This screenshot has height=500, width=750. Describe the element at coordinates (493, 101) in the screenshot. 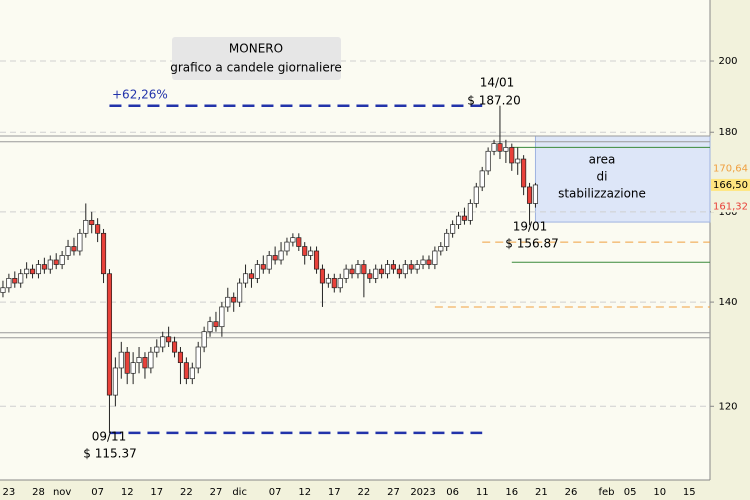

I see `annotation: $ 187.20` at that location.